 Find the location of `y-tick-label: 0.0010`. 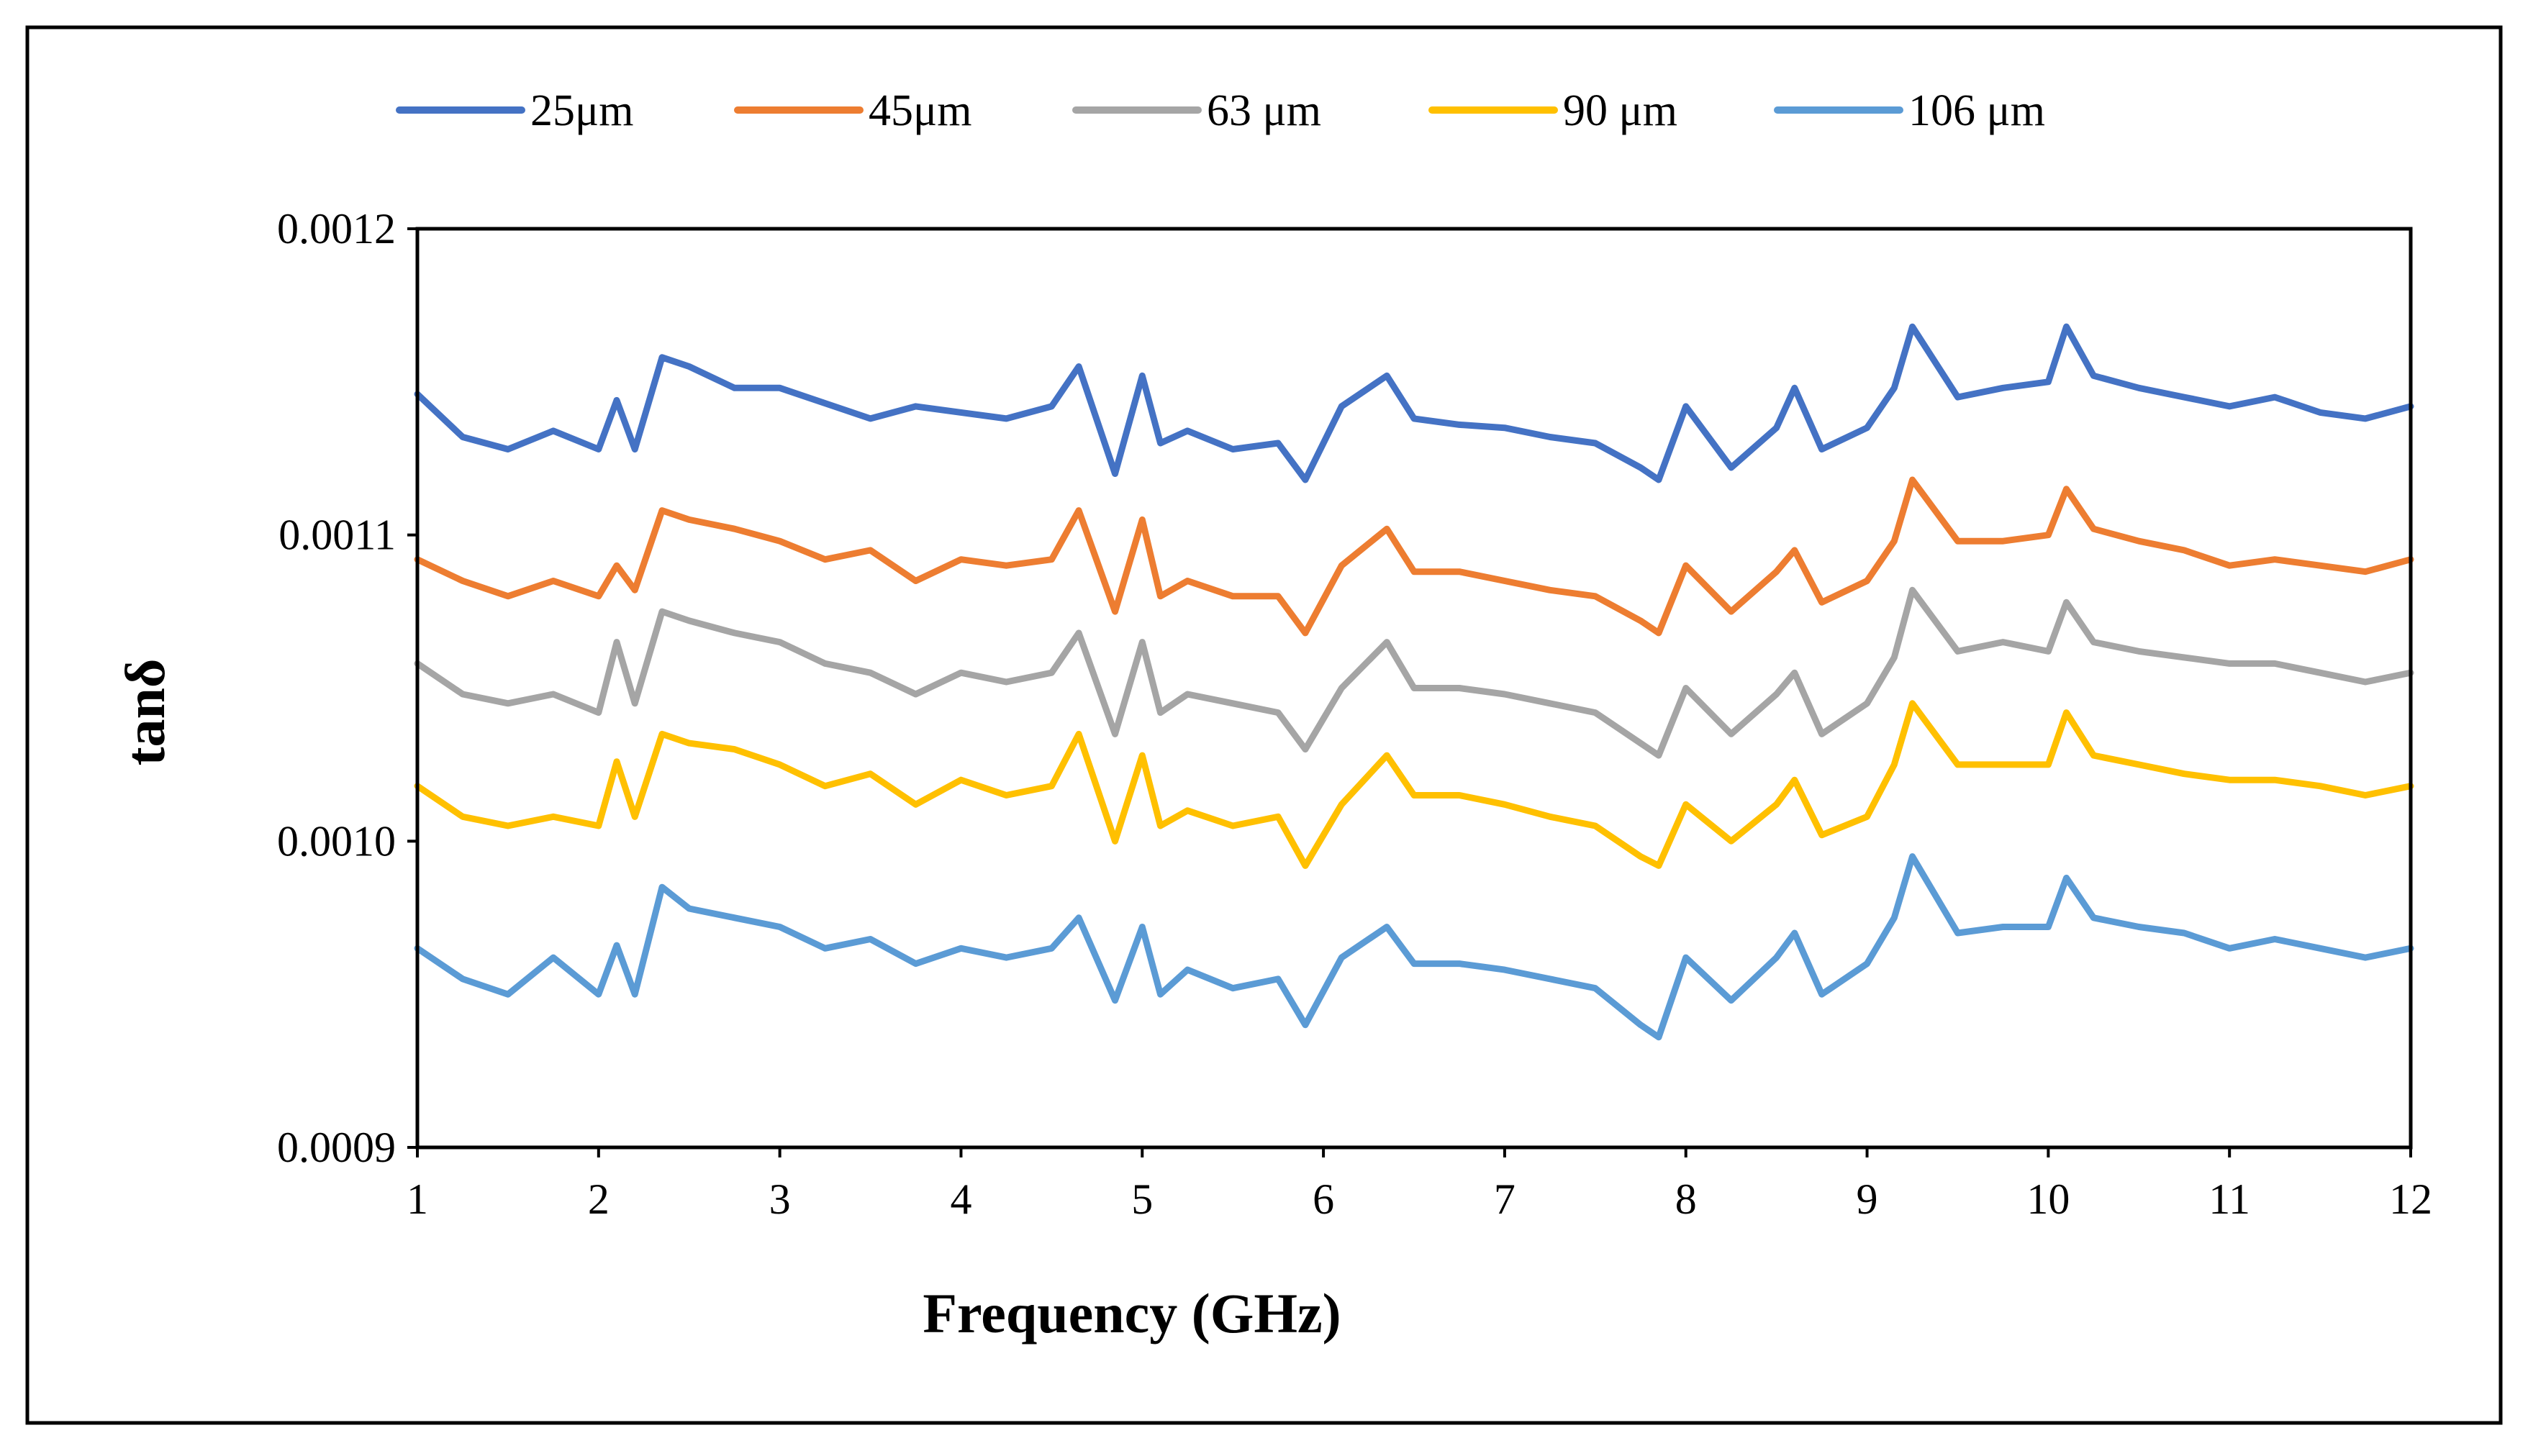

y-tick-label: 0.0010 is located at coordinates (336, 841).